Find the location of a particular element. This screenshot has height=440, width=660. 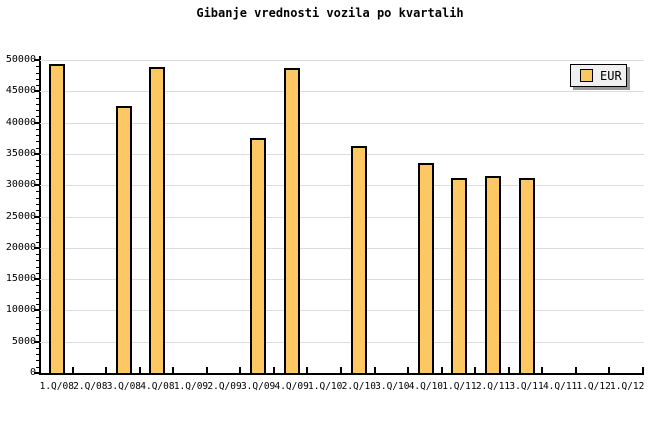

y-tick-label: 10000 is located at coordinates (20, 310).